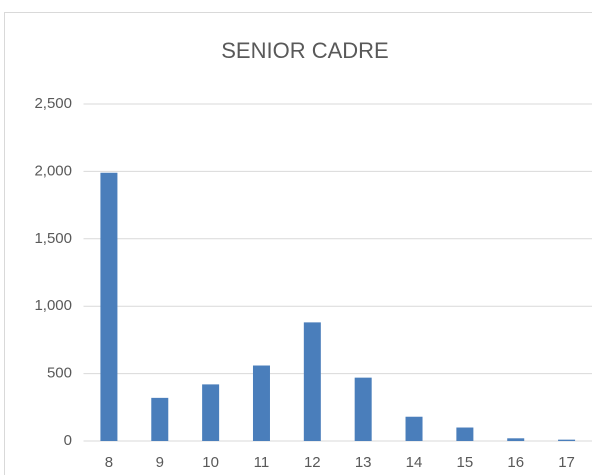  Describe the element at coordinates (515, 462) in the screenshot. I see `x-tick-label: 16` at that location.